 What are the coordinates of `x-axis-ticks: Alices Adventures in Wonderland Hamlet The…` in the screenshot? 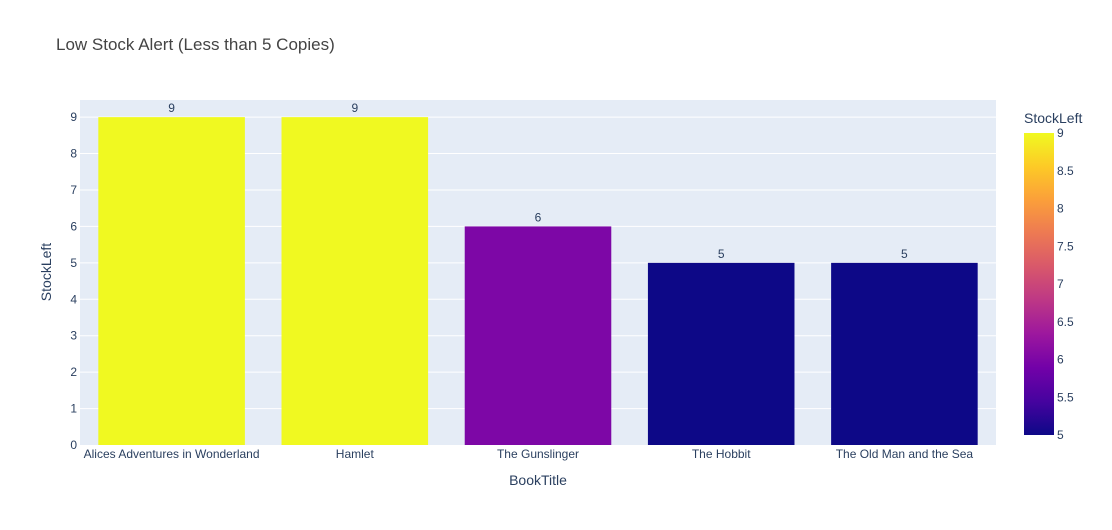 It's located at (529, 454).